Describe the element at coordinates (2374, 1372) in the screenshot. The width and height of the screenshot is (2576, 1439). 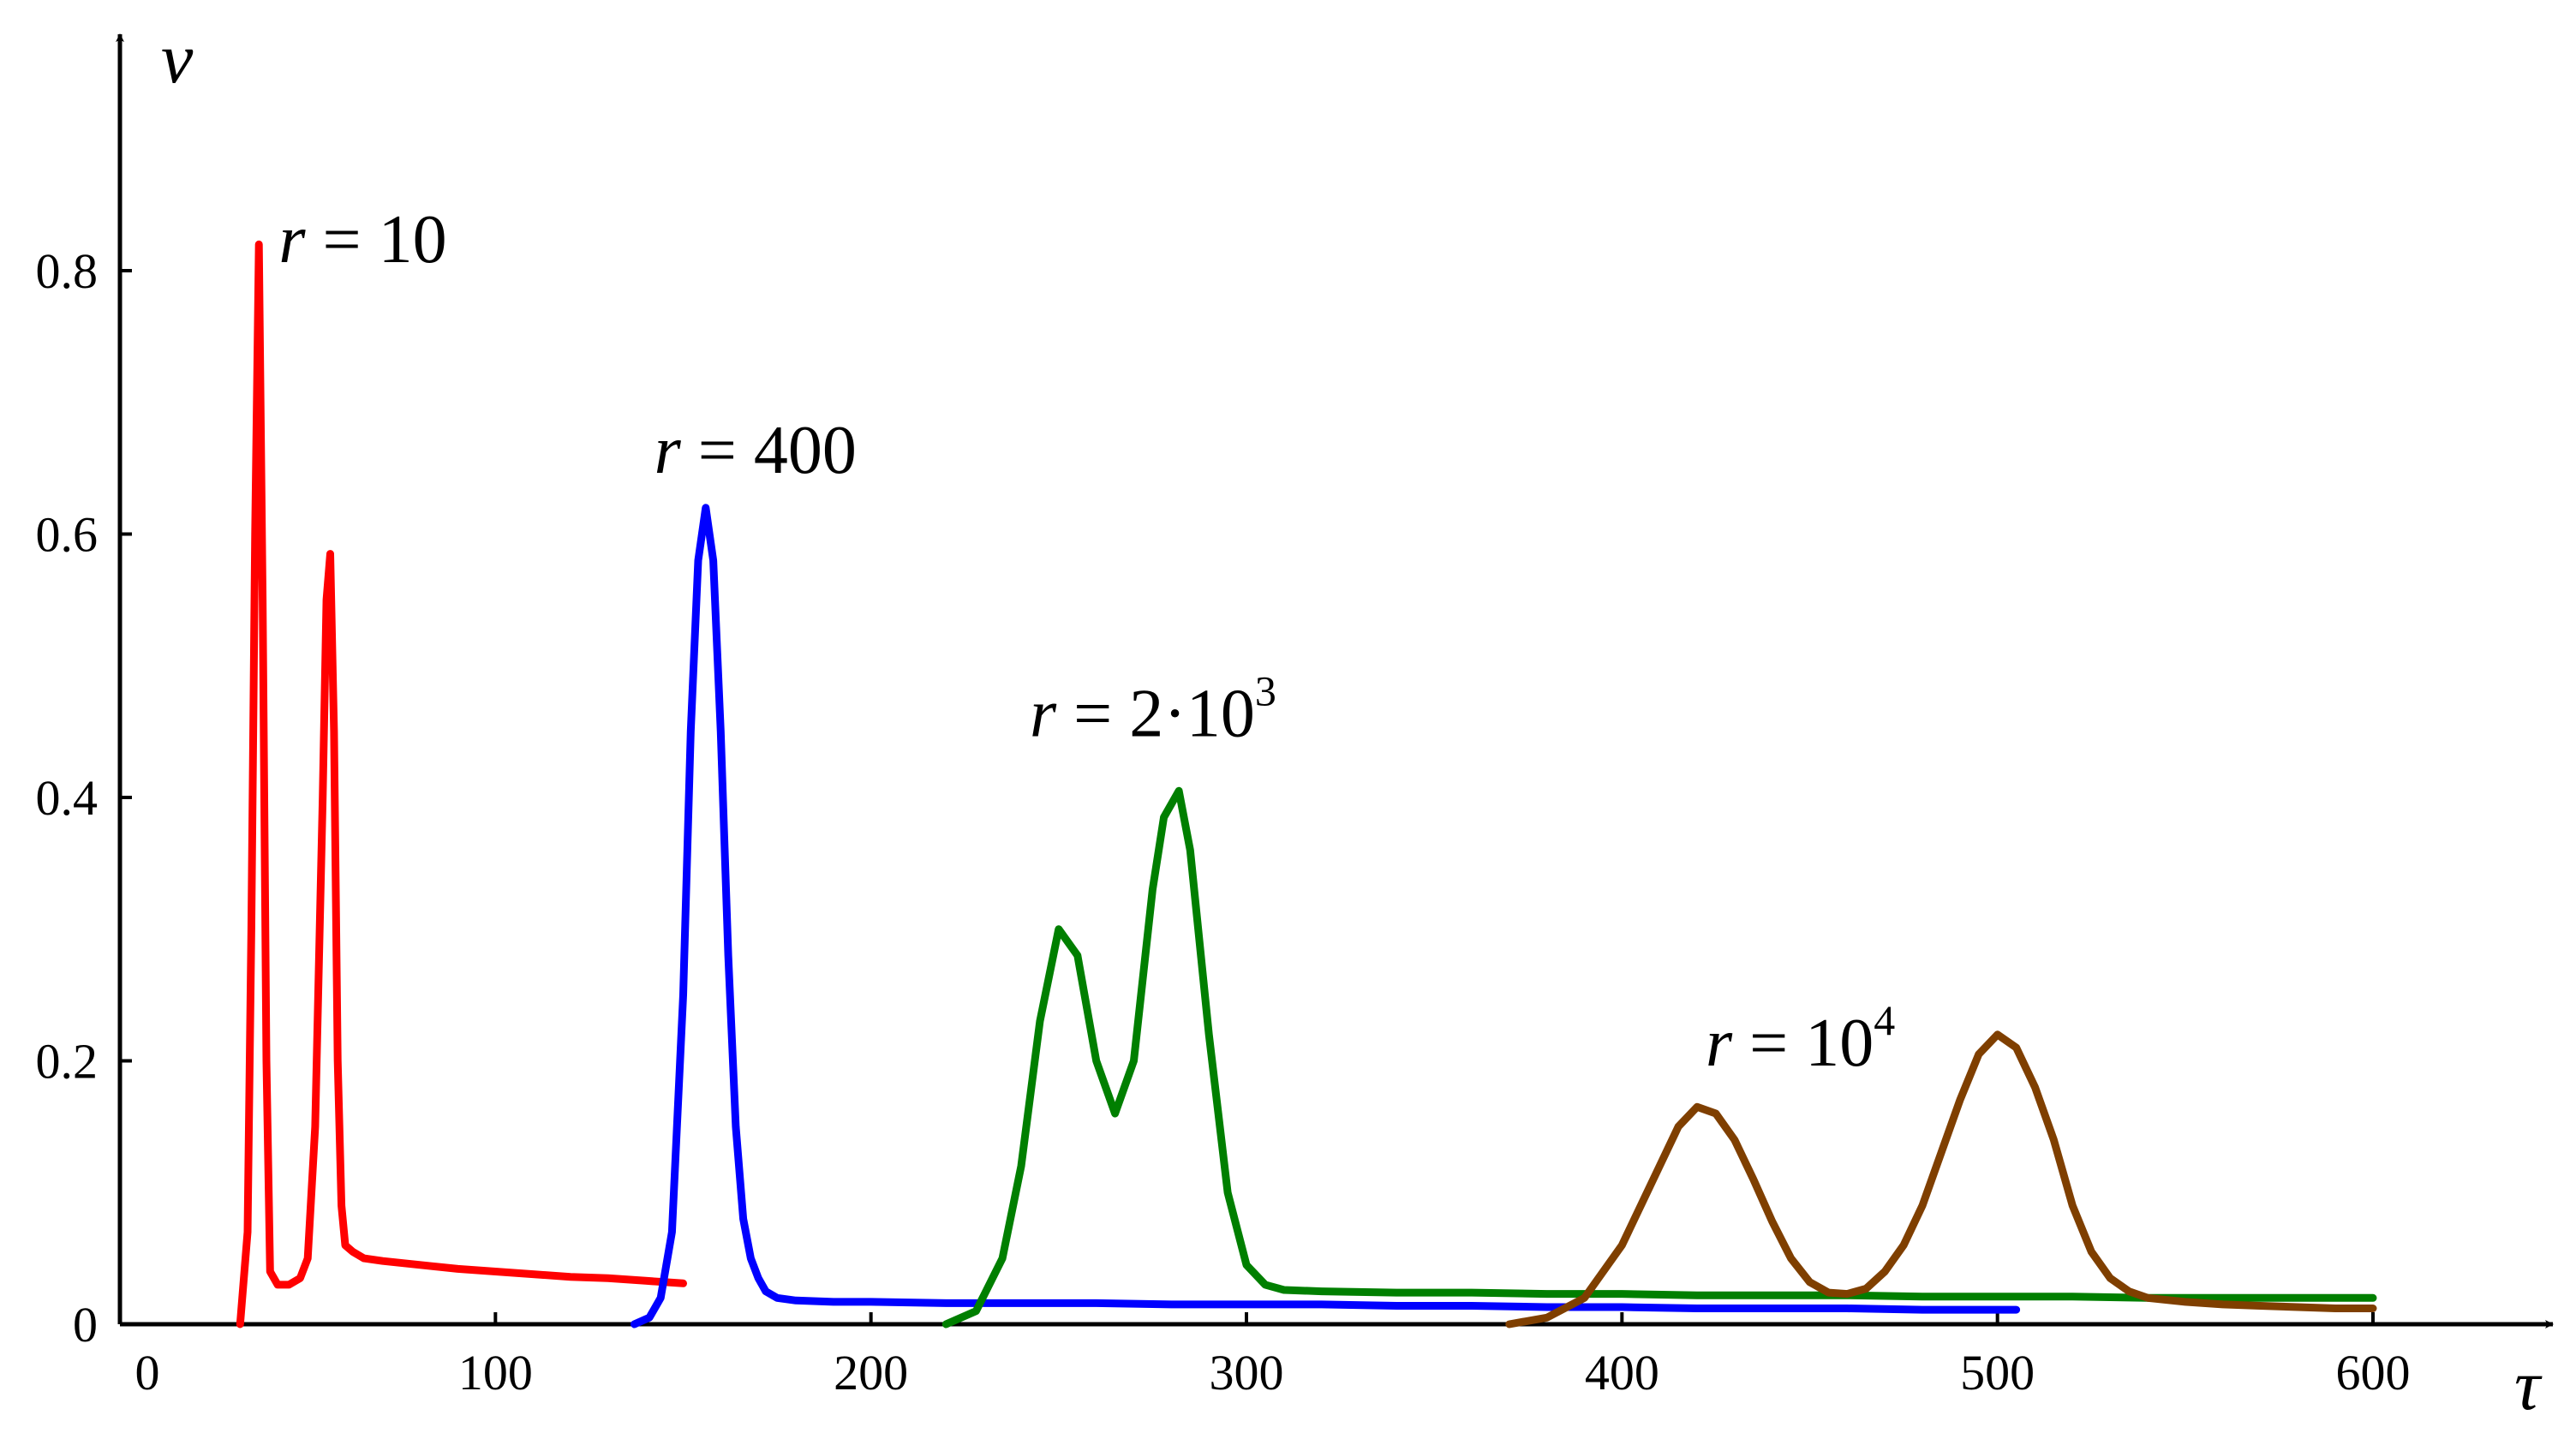
I see `x-tick-label: 600` at that location.